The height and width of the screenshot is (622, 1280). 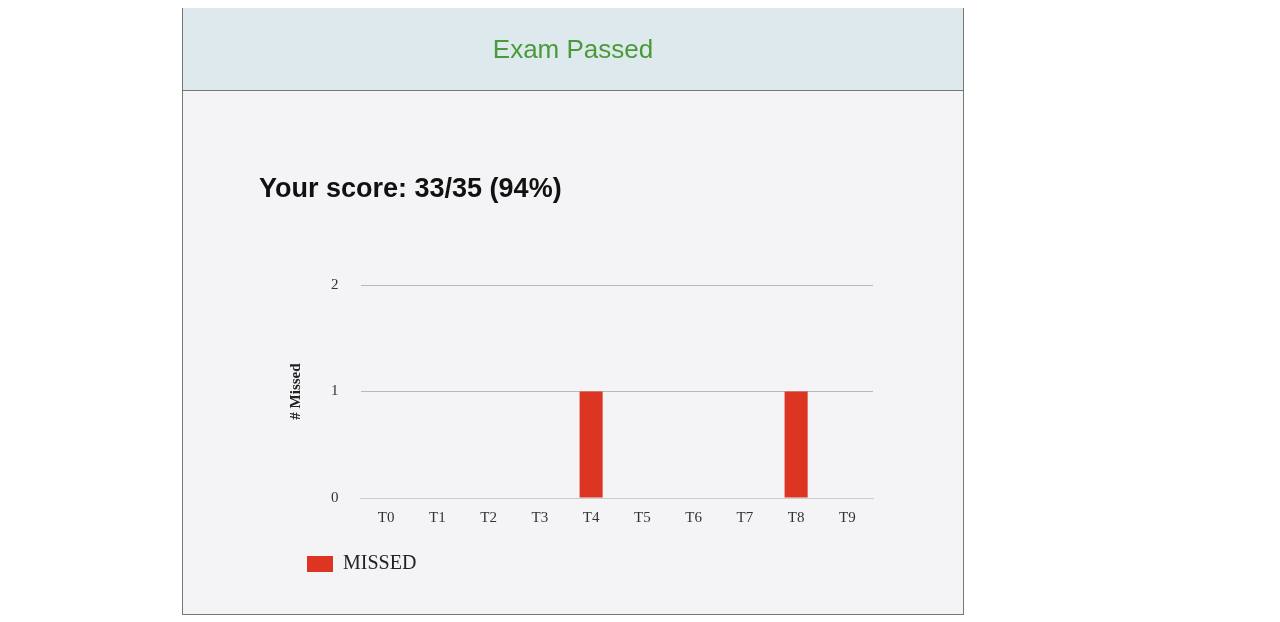 I want to click on x-tick-label: T6, so click(x=694, y=516).